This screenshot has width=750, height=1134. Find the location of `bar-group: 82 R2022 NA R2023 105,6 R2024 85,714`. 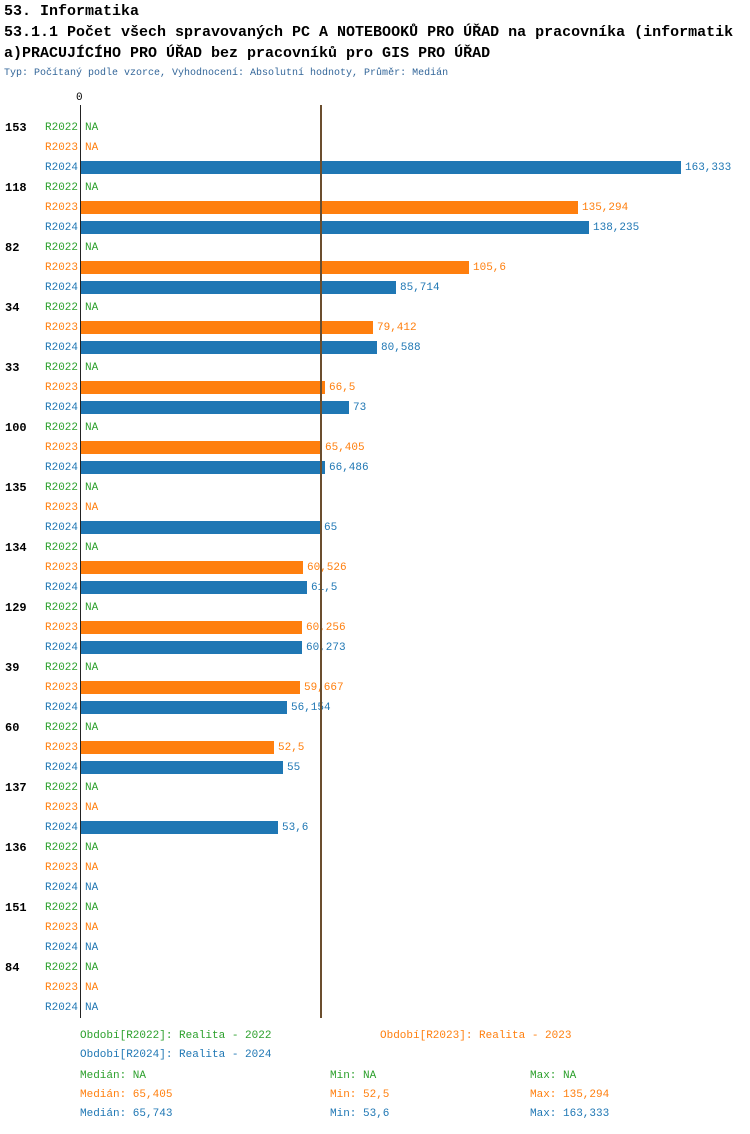

bar-group: 82 R2022 NA R2023 105,6 R2024 85,714 is located at coordinates (375, 268).